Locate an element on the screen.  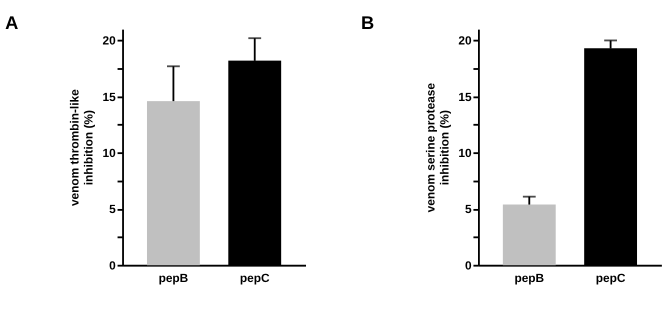
y-axis-title: venom serine protease inhibition (%) is located at coordinates (438, 147).